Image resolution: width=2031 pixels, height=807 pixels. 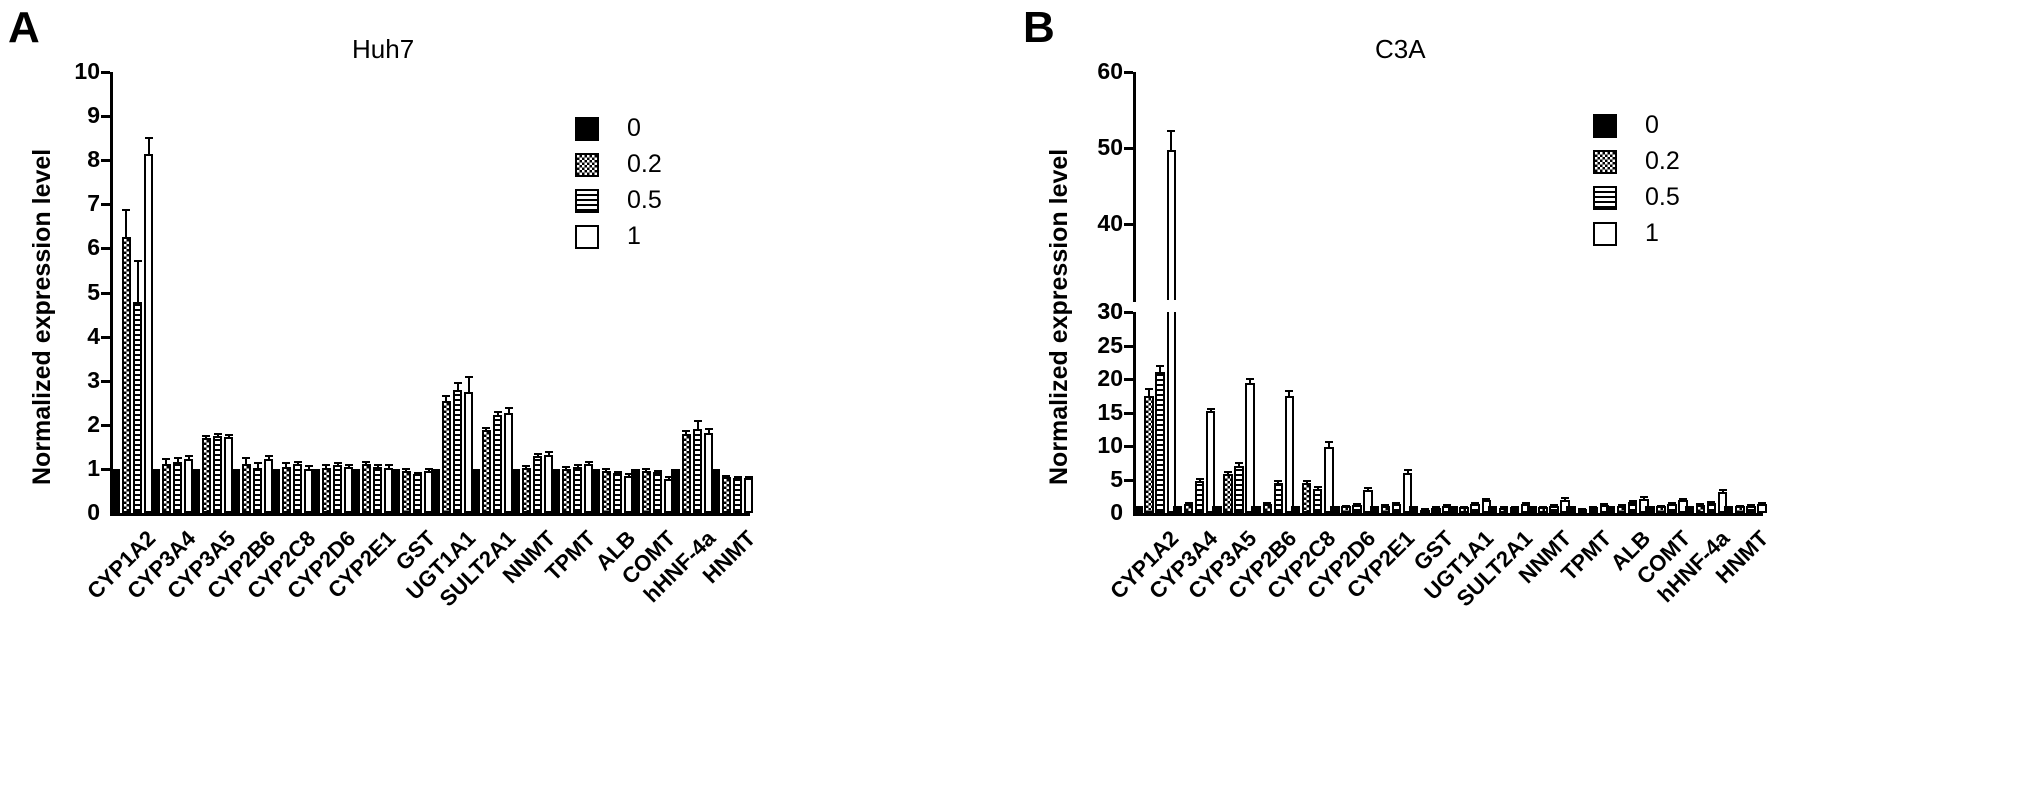 I want to click on y-axis-tick-upper, so click(x=1128, y=72).